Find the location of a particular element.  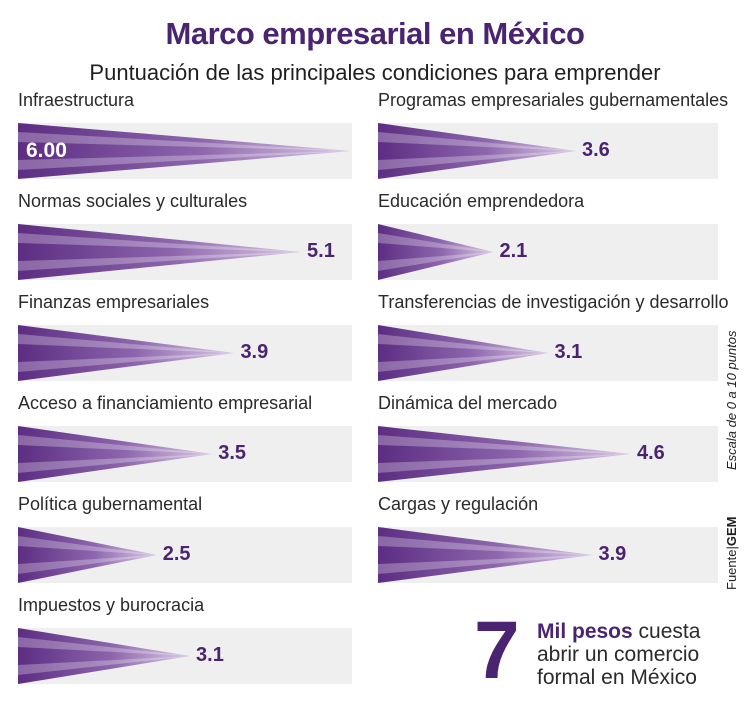

category-label: Educación emprendedora is located at coordinates (481, 201).